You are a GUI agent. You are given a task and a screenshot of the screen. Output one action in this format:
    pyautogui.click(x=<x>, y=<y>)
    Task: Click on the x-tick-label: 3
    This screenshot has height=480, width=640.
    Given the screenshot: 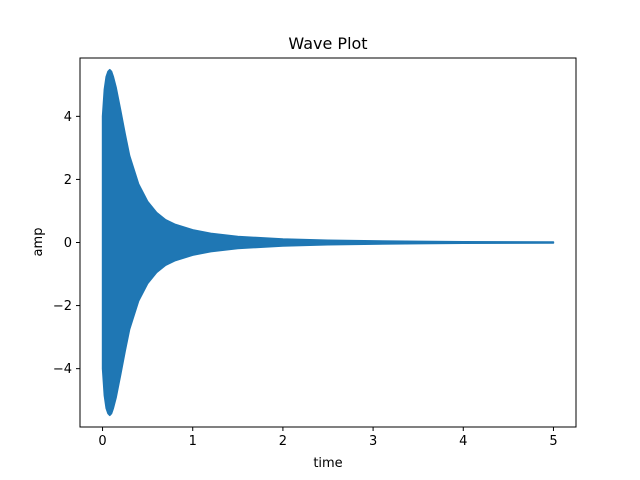 What is the action you would take?
    pyautogui.click(x=373, y=441)
    